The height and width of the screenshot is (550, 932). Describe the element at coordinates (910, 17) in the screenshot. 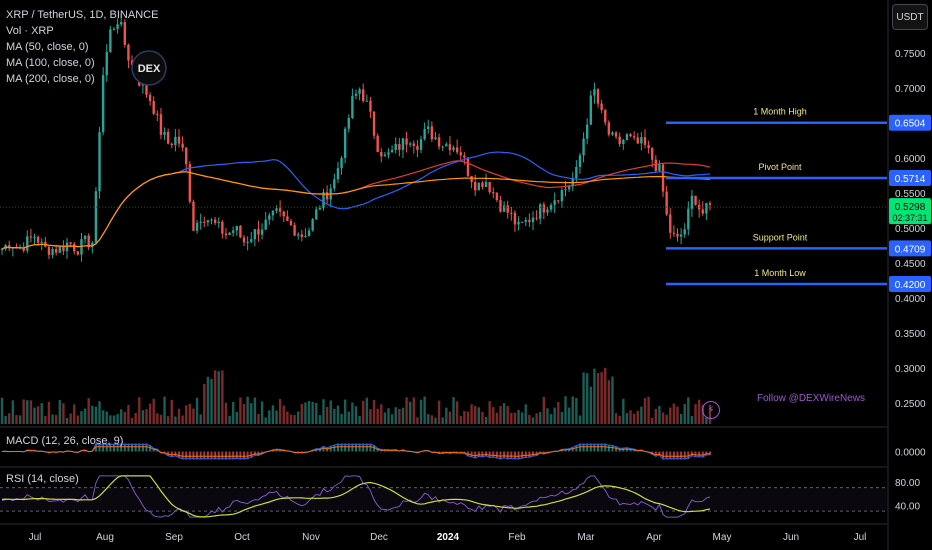

I see `currency-button: USDT` at that location.